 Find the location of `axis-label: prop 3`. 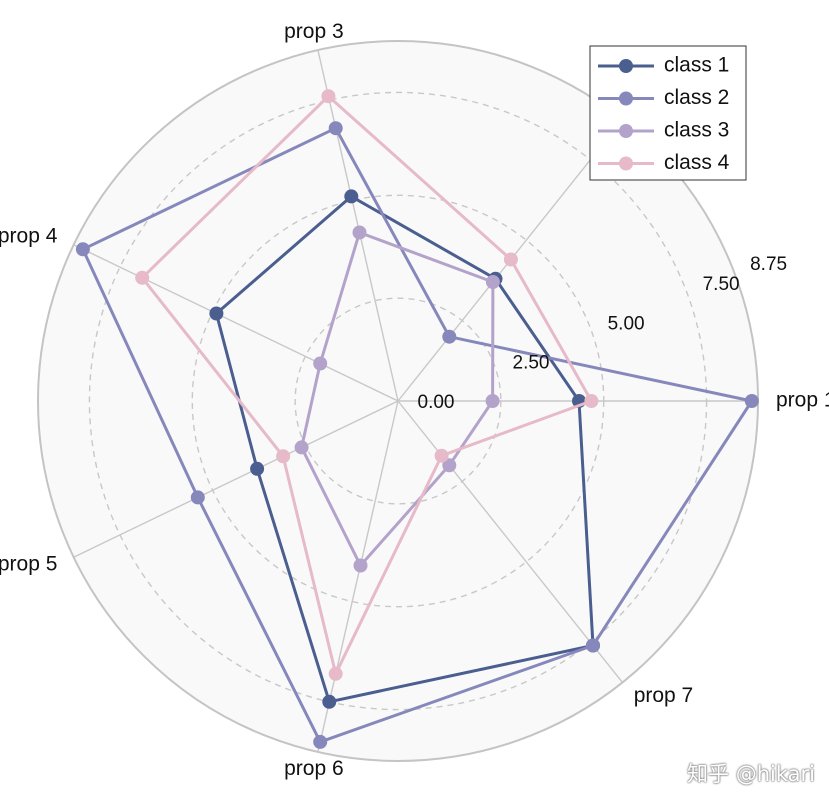

axis-label: prop 3 is located at coordinates (314, 31).